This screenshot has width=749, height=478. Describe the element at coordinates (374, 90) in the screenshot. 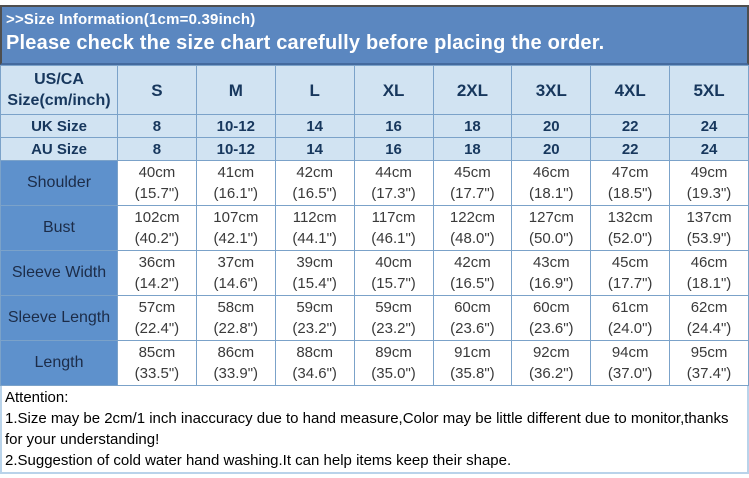

I see `size-header-row: US/CA Size(cm/inch) S M L XL 2XL 3XL 4XL 5XL` at that location.